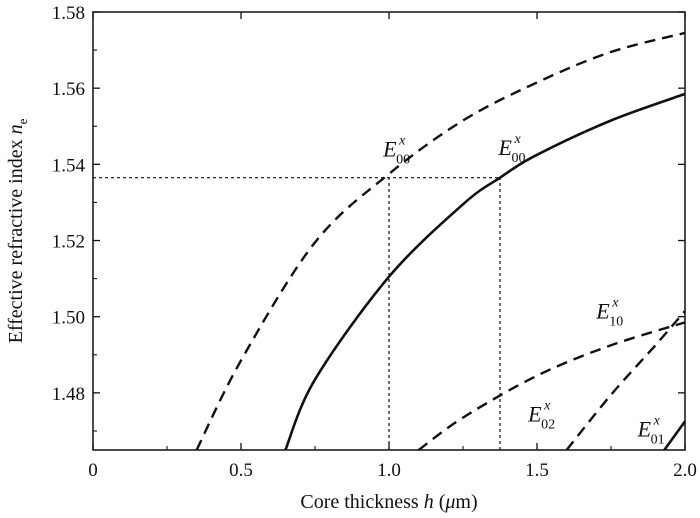 The width and height of the screenshot is (700, 518). What do you see at coordinates (16, 129) in the screenshot?
I see `y-axis-title-var: n` at bounding box center [16, 129].